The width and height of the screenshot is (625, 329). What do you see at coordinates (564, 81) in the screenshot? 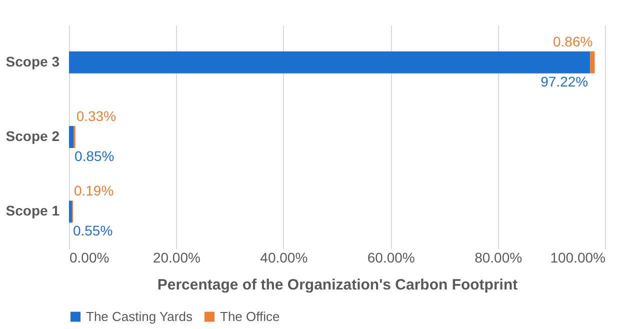
I see `data-label: 97.22%` at bounding box center [564, 81].